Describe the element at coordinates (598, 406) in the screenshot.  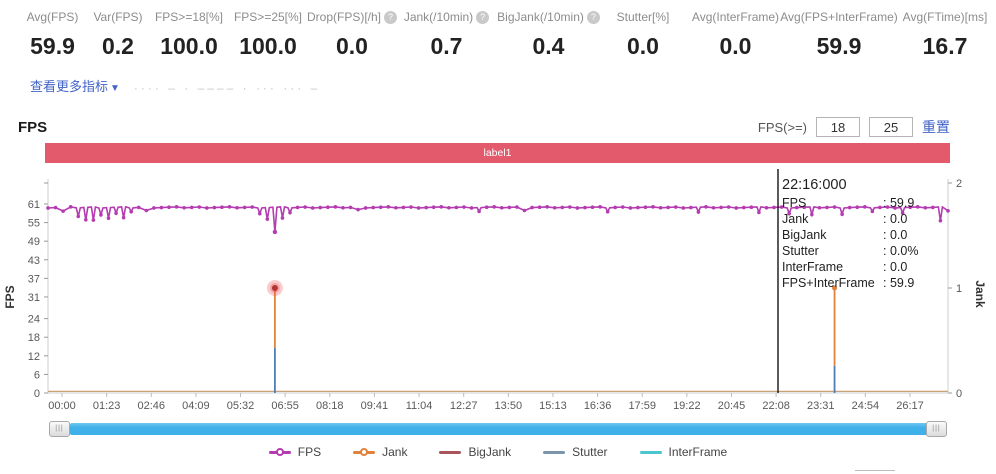
I see `svg-text: 16:36` at that location.